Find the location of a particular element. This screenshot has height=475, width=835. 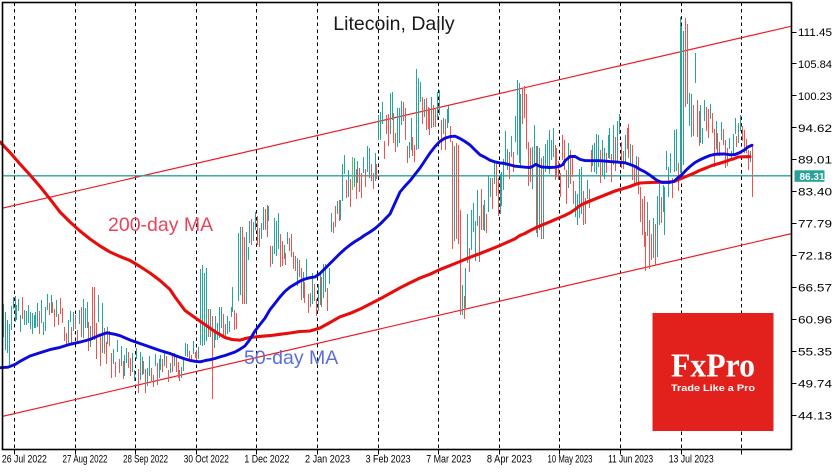

svg-text: 3 Feb 2023 is located at coordinates (388, 460).